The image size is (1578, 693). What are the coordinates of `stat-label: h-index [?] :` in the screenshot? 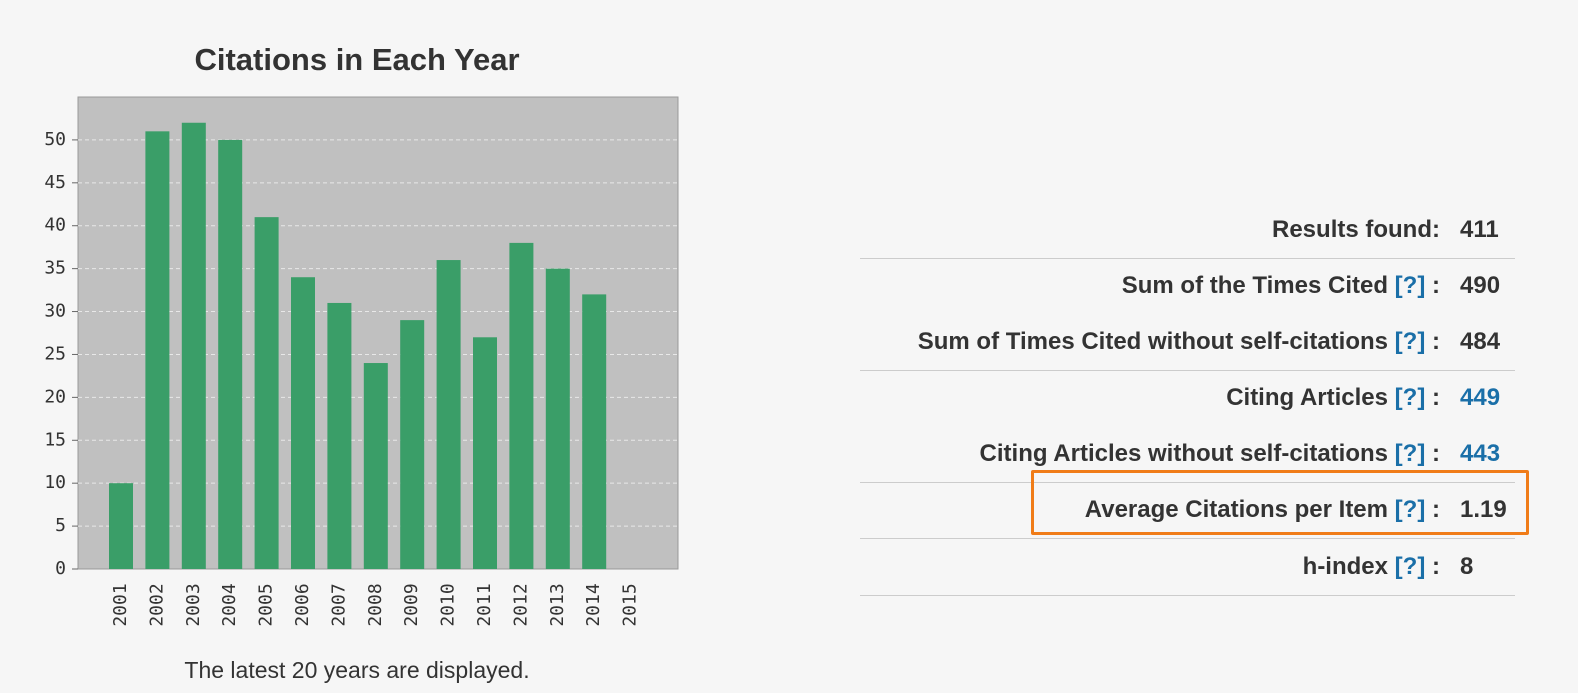 It's located at (1150, 567).